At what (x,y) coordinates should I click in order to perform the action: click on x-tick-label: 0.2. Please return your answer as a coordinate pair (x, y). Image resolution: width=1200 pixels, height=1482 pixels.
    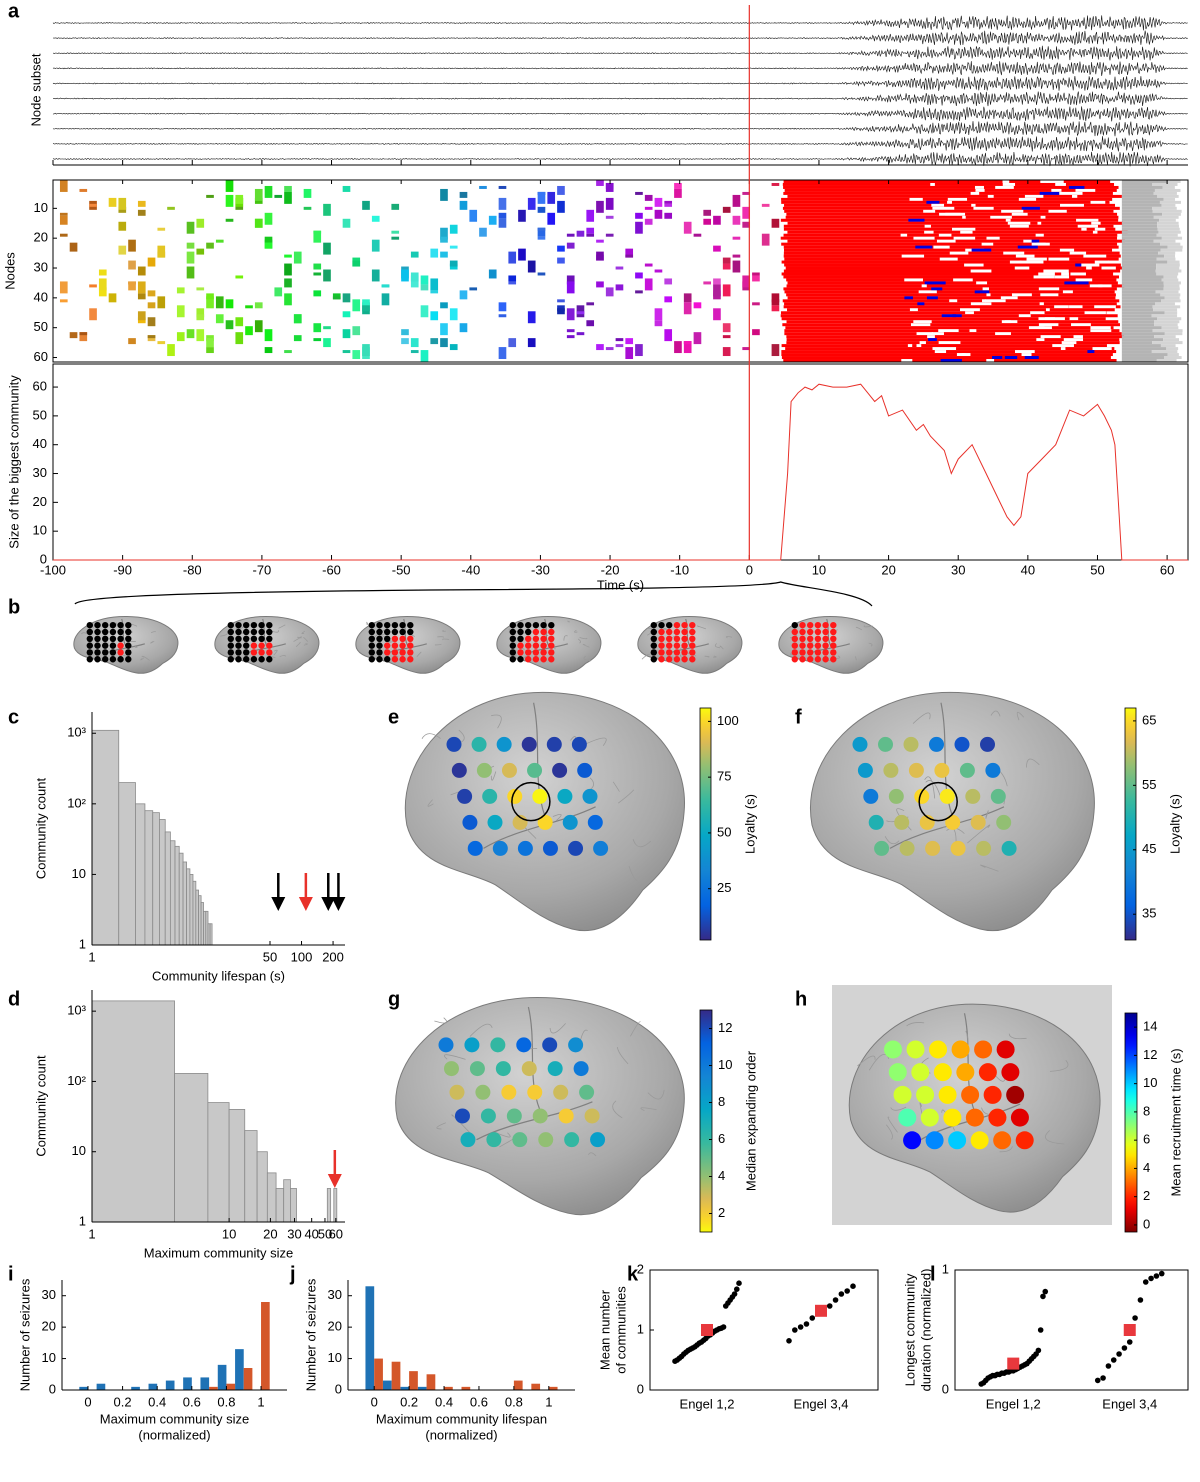
    Looking at the image, I should click on (409, 1401).